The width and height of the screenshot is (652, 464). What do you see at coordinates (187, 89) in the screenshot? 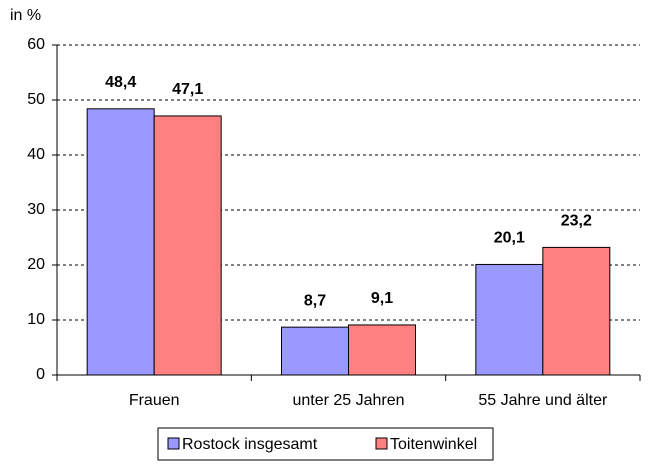
I see `value-label: 47,1` at bounding box center [187, 89].